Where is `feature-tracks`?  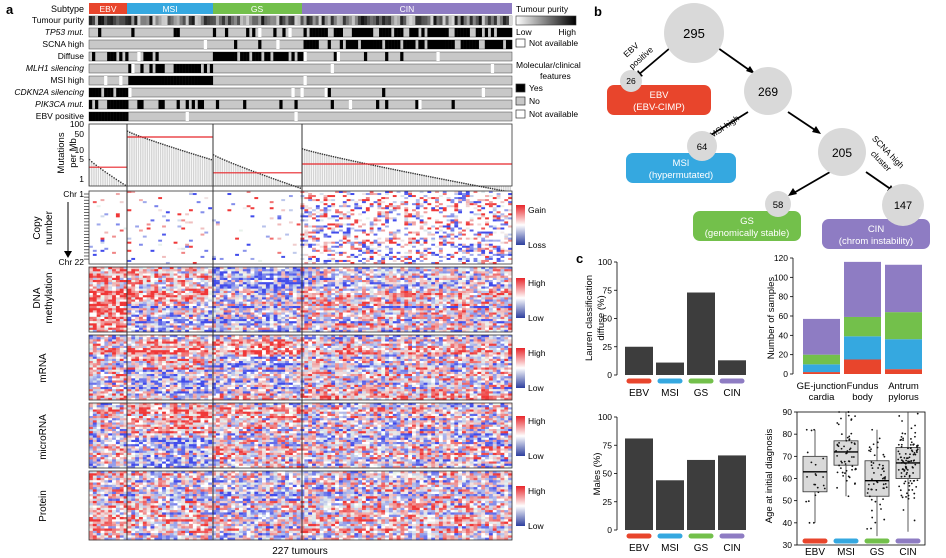 feature-tracks is located at coordinates (300, 68).